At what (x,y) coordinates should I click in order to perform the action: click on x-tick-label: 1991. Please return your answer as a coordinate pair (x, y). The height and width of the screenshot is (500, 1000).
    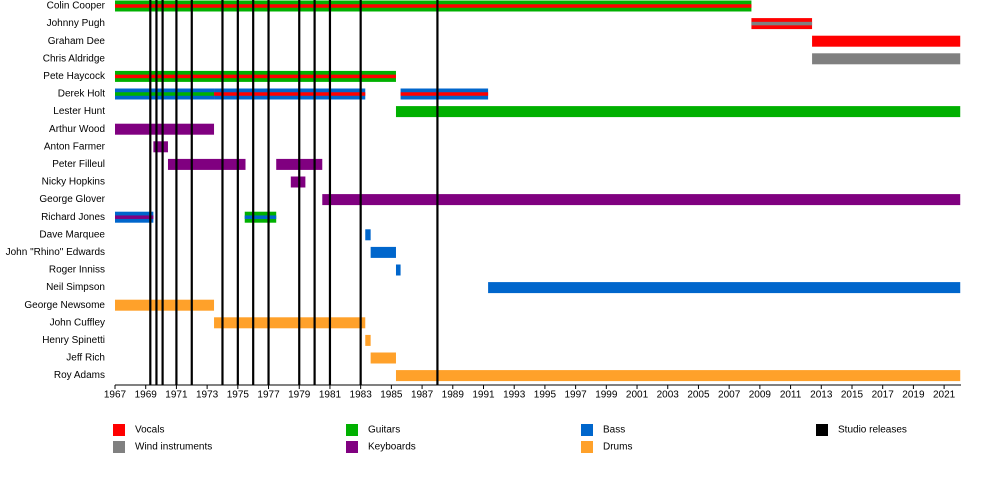
    Looking at the image, I should click on (483, 395).